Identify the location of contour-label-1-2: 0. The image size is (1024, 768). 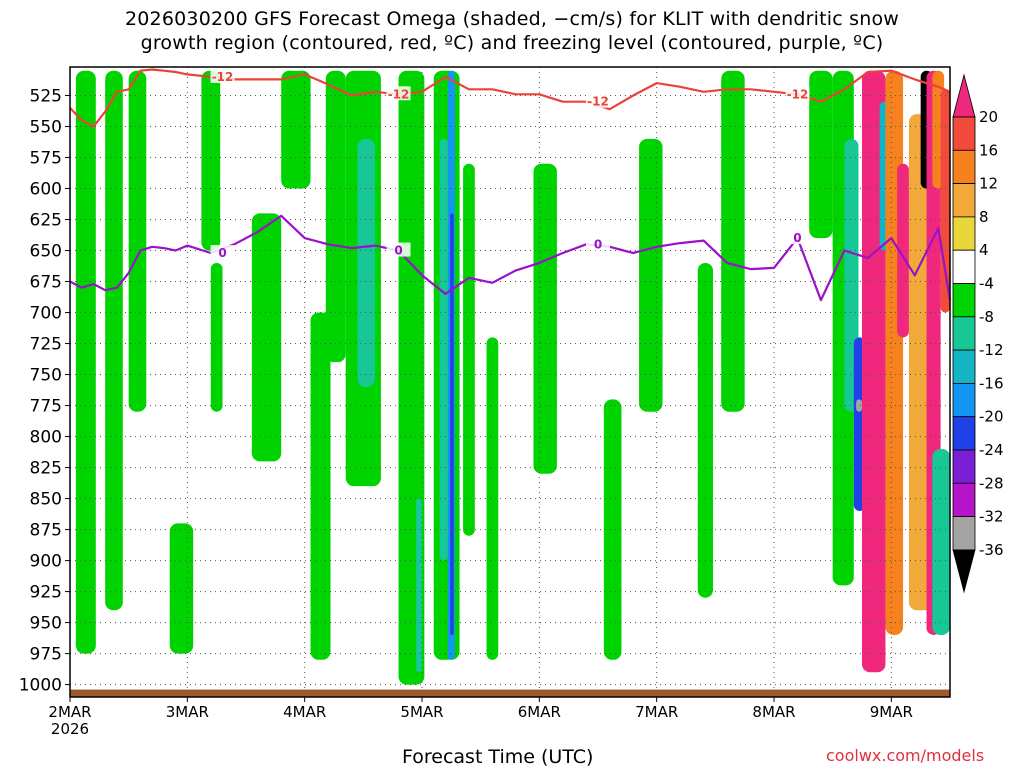
(598, 244).